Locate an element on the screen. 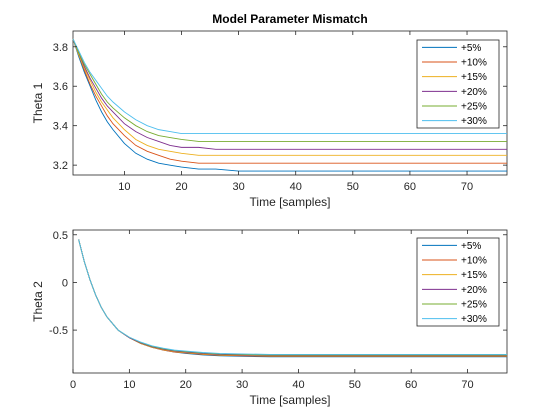  y-tick-label: 0.5 is located at coordinates (60, 236).